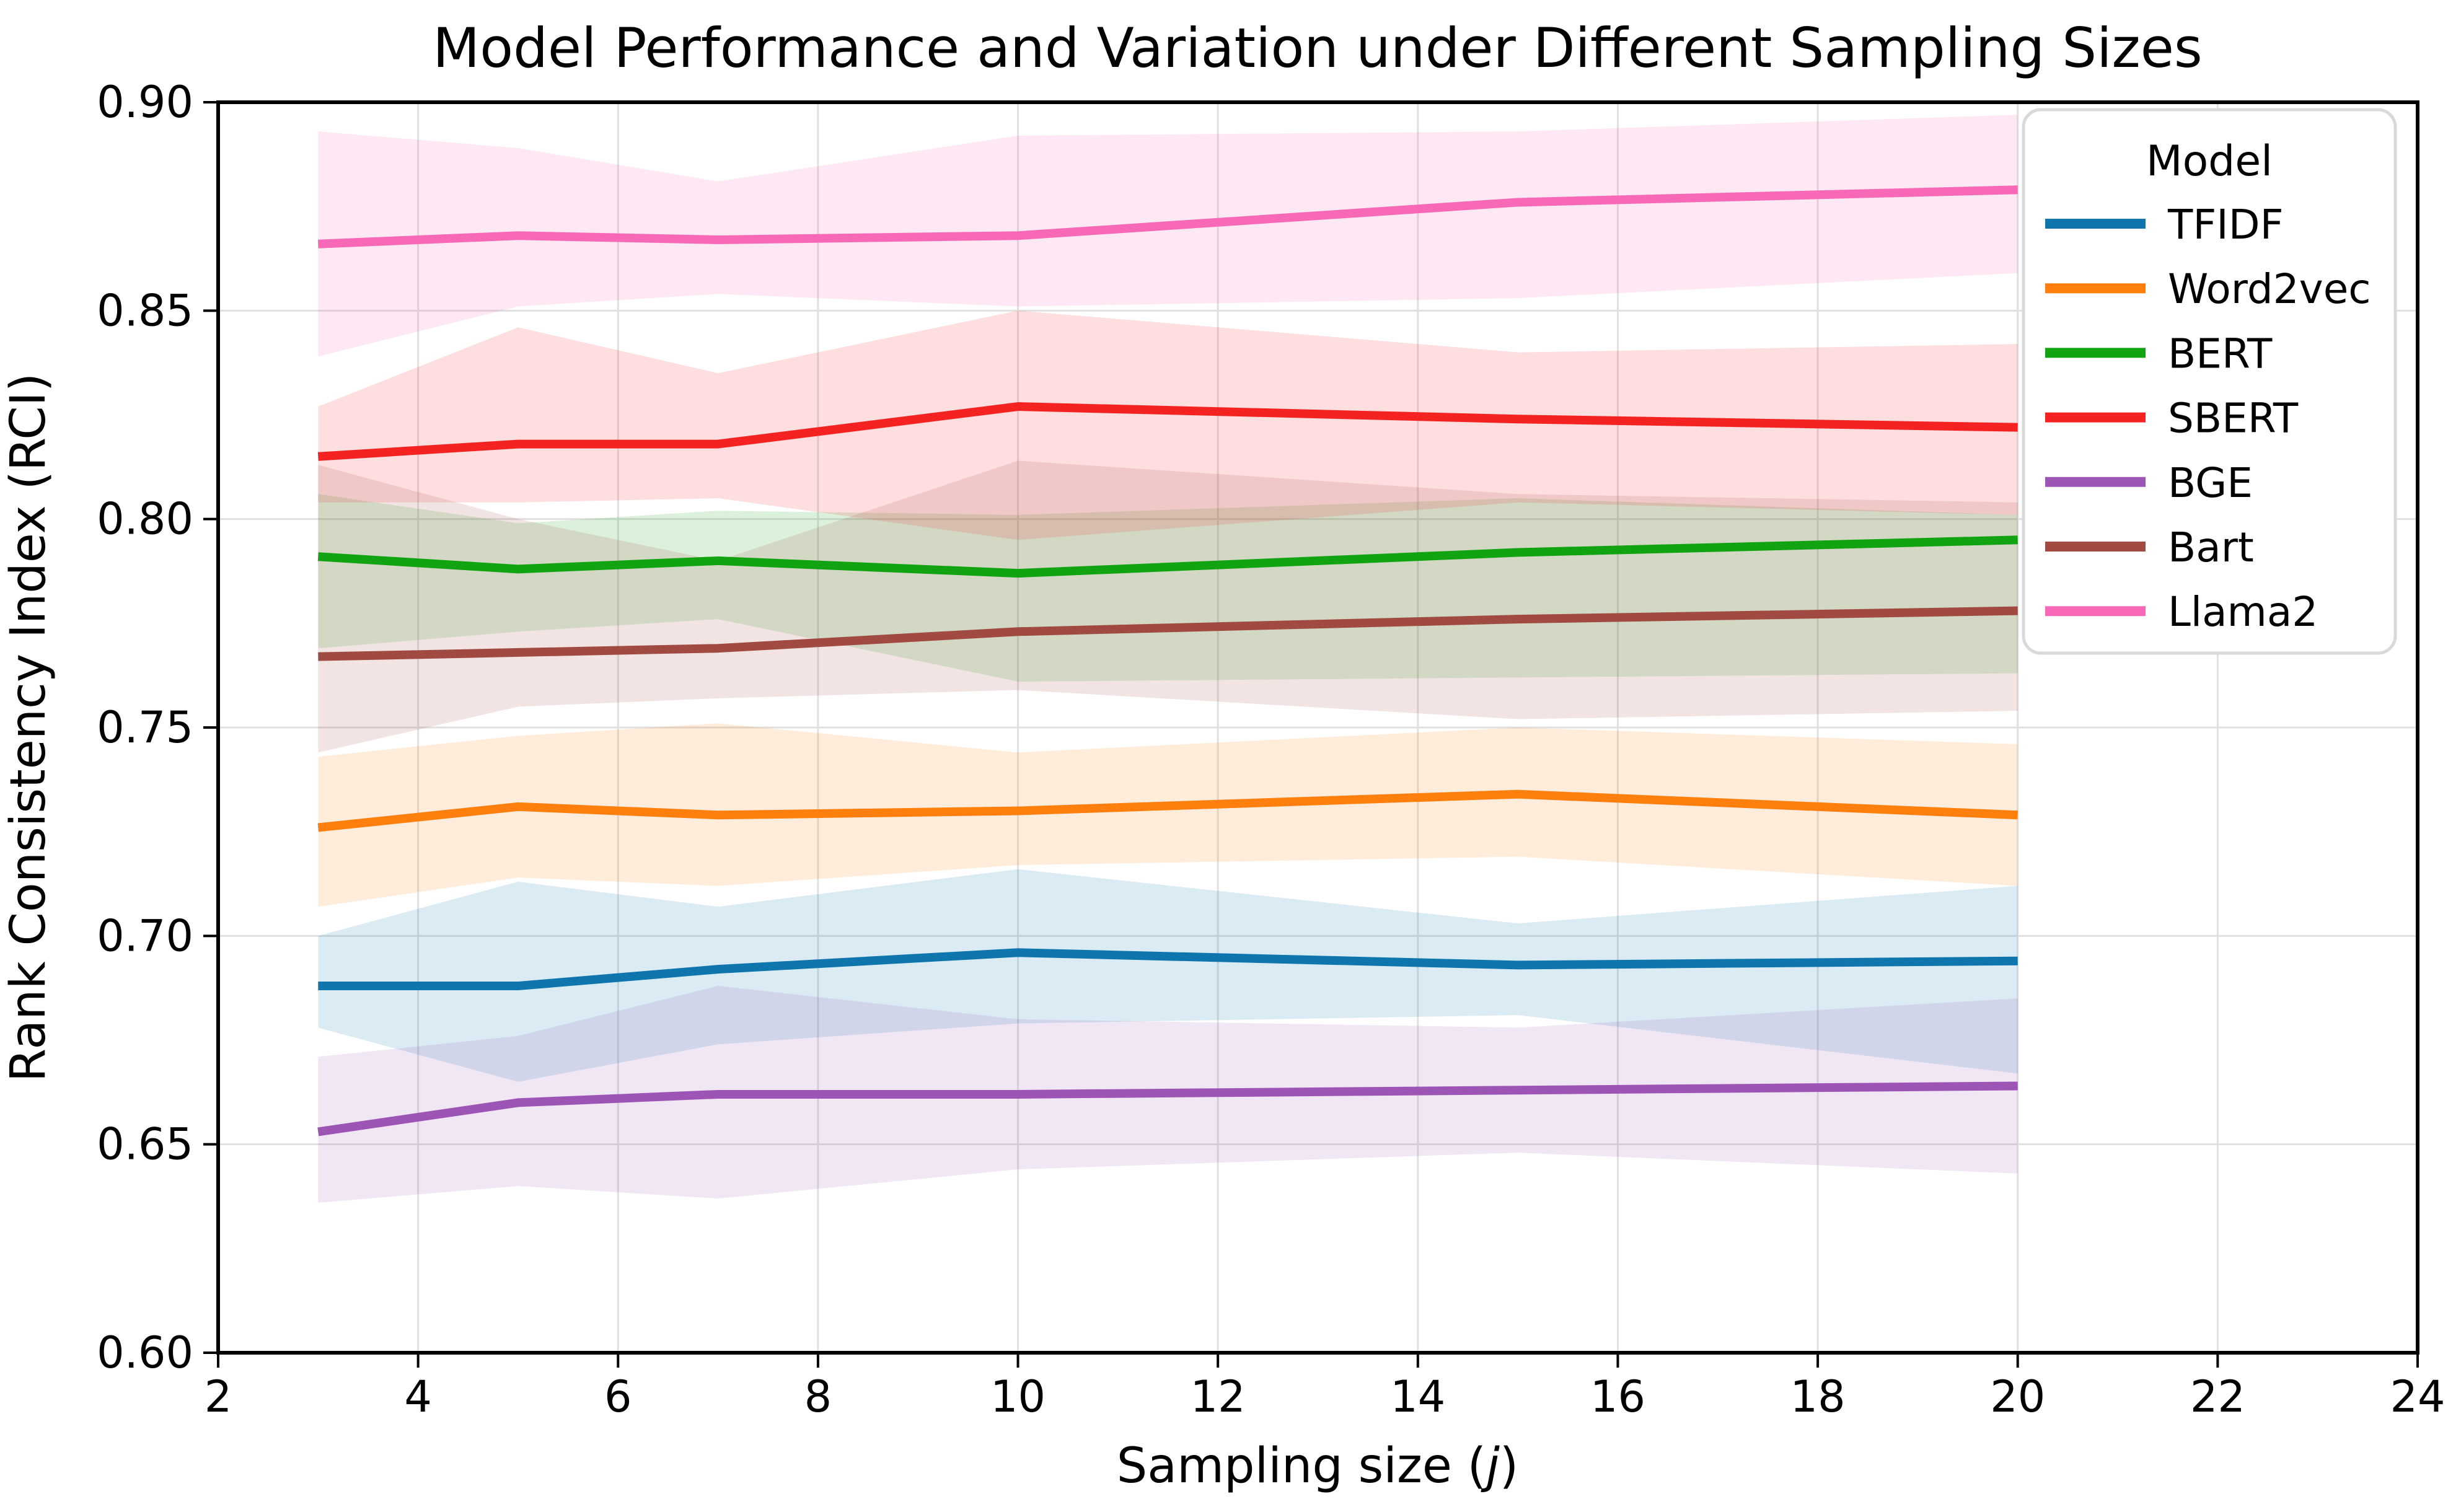  What do you see at coordinates (145, 1352) in the screenshot?
I see `y-tick-label: 0.60` at bounding box center [145, 1352].